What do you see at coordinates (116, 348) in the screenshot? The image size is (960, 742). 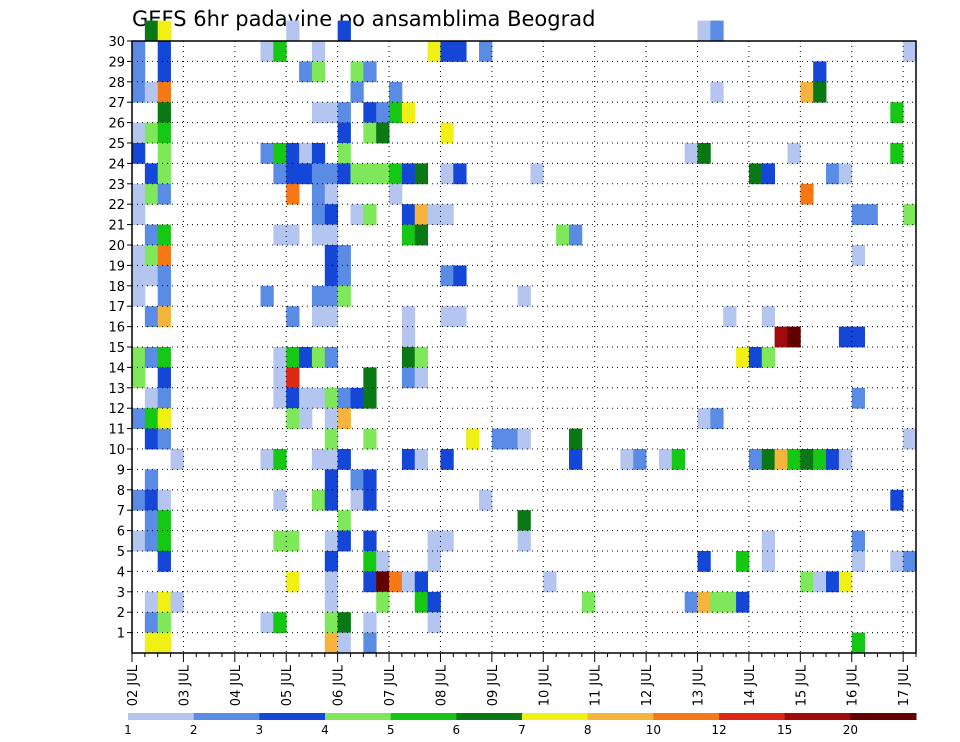 I see `y-tick-label: 15` at bounding box center [116, 348].